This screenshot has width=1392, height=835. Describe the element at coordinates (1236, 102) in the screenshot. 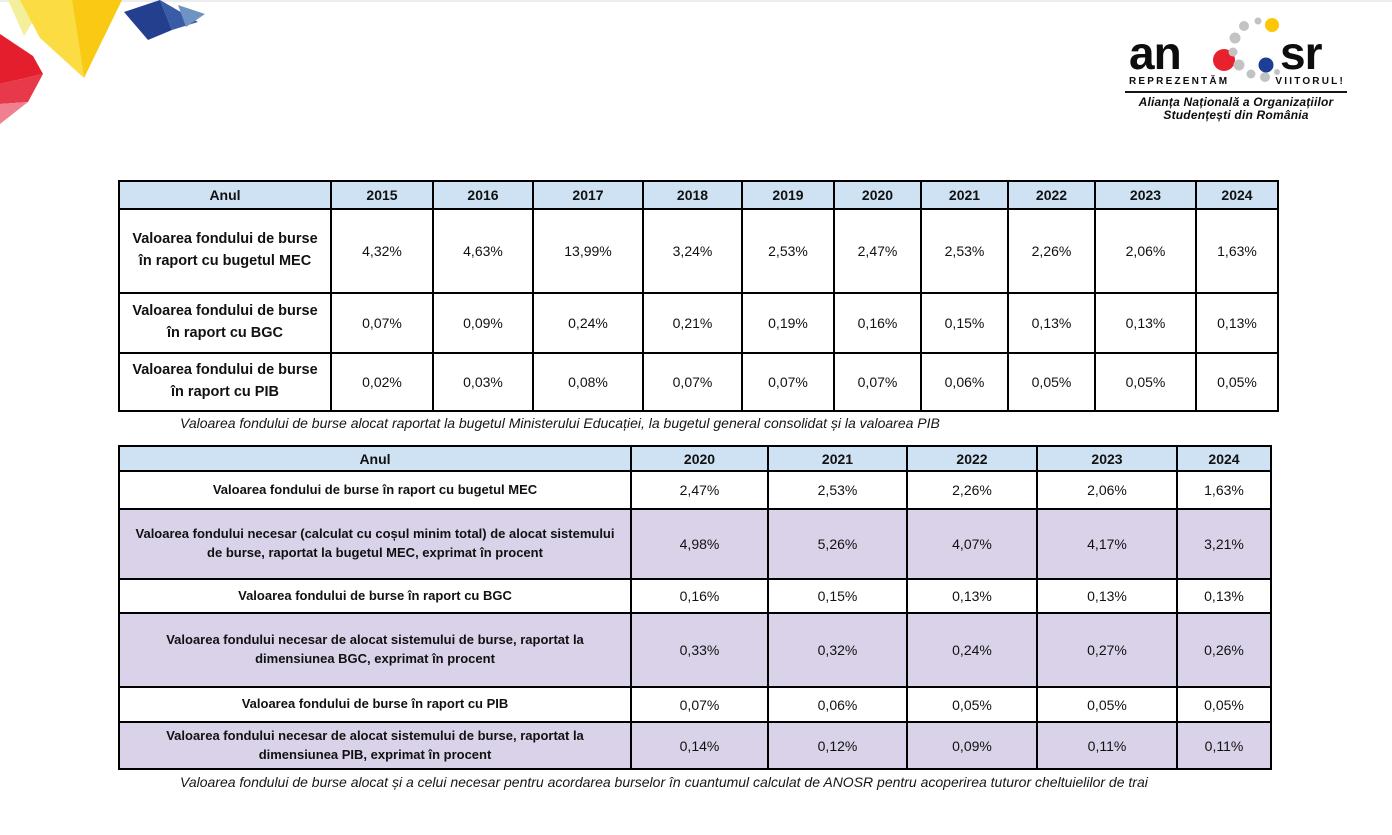

I see `logo-subtitle-line1: Alianța Națională a Organizațiilor` at that location.